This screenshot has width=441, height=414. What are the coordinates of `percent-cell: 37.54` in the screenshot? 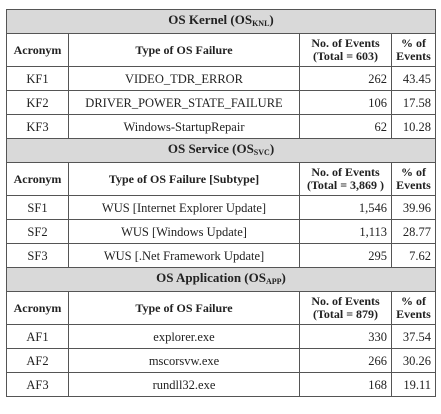 It's located at (413, 336).